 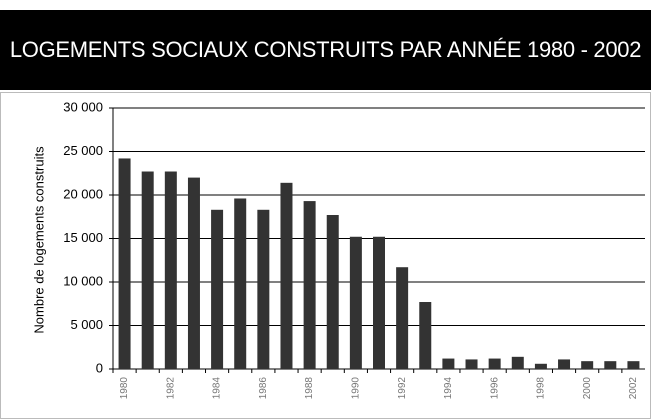 I want to click on x-tick-label: 1996, so click(x=494, y=388).